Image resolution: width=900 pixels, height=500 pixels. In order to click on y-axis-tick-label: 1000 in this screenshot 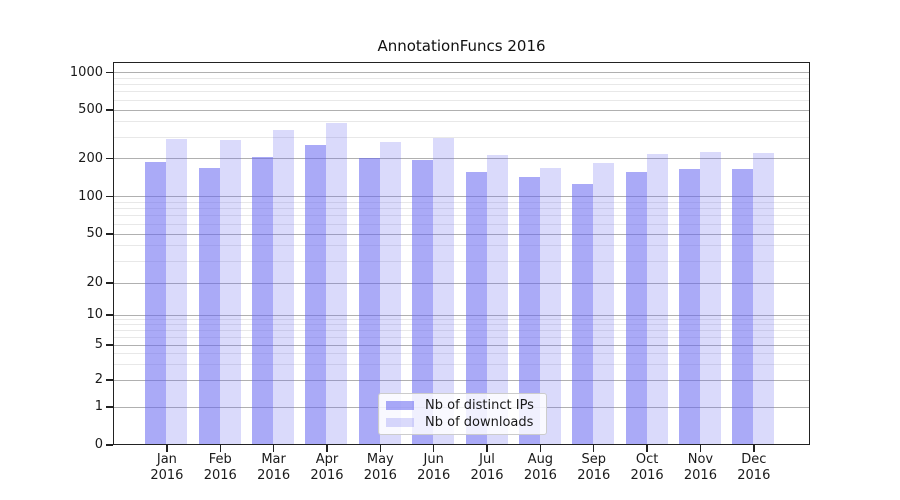, I will do `click(86, 72)`.